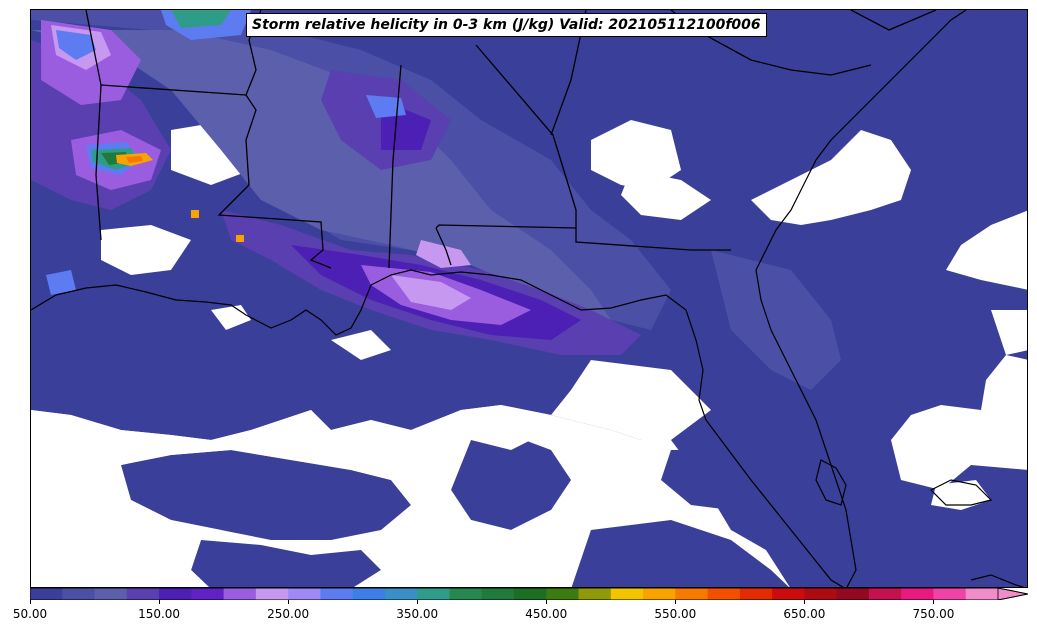  I want to click on colorbar-tick-label: 750.00, so click(933, 614).